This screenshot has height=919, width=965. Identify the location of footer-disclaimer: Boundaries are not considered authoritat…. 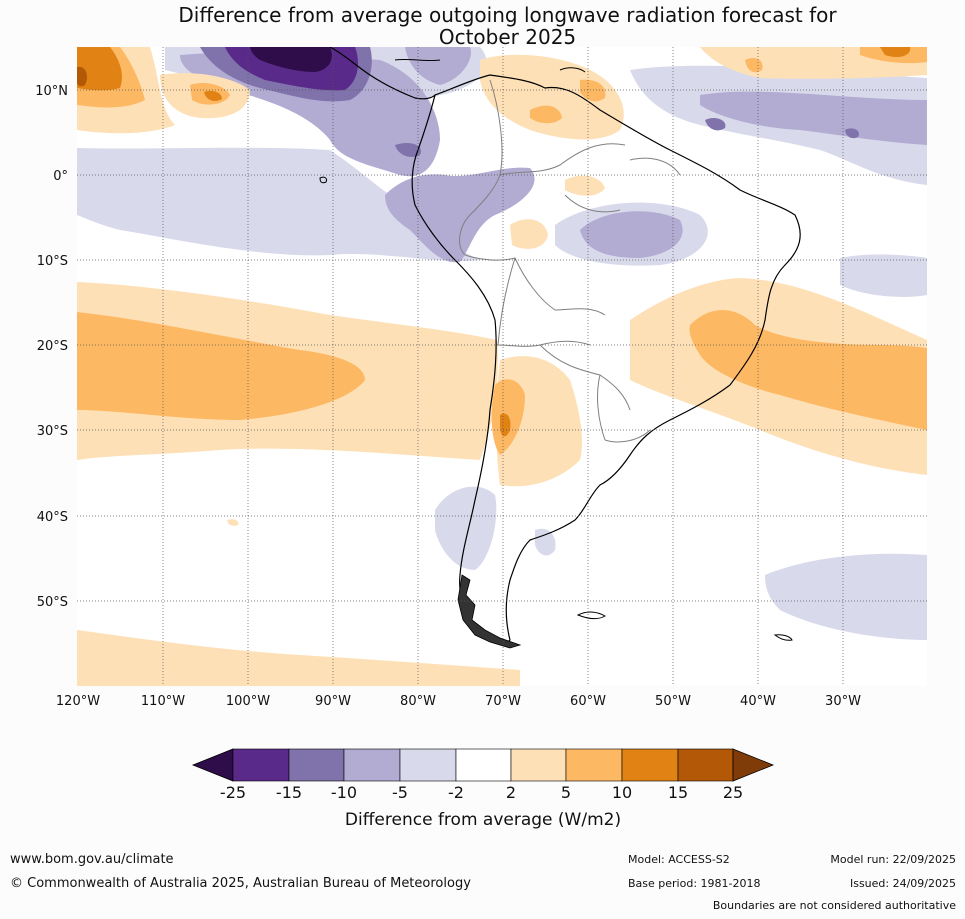
(834, 905).